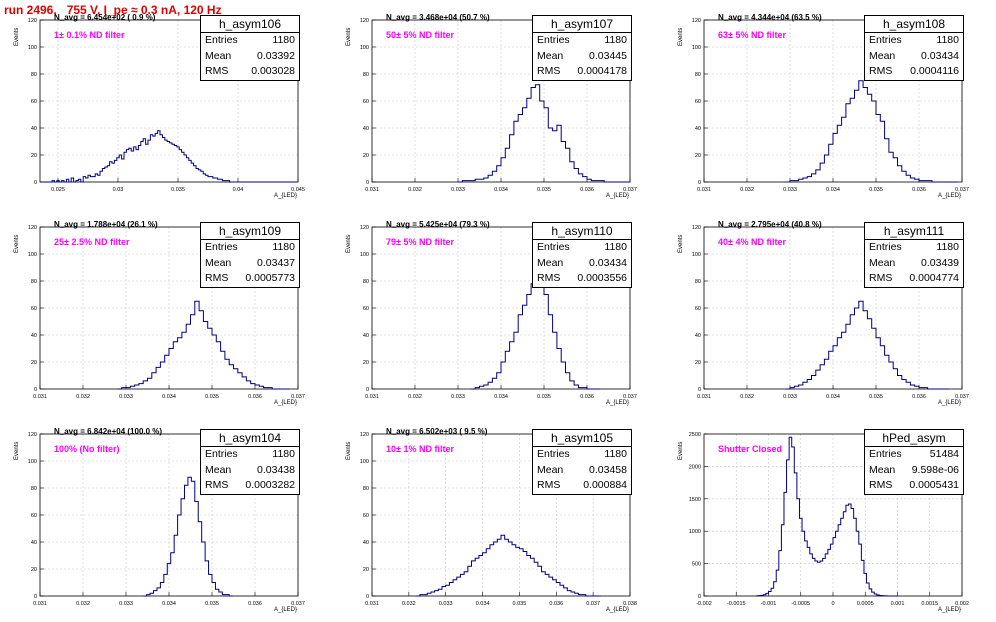 This screenshot has width=996, height=622. What do you see at coordinates (602, 71) in the screenshot?
I see `stats-value-rms: 0.0004178` at bounding box center [602, 71].